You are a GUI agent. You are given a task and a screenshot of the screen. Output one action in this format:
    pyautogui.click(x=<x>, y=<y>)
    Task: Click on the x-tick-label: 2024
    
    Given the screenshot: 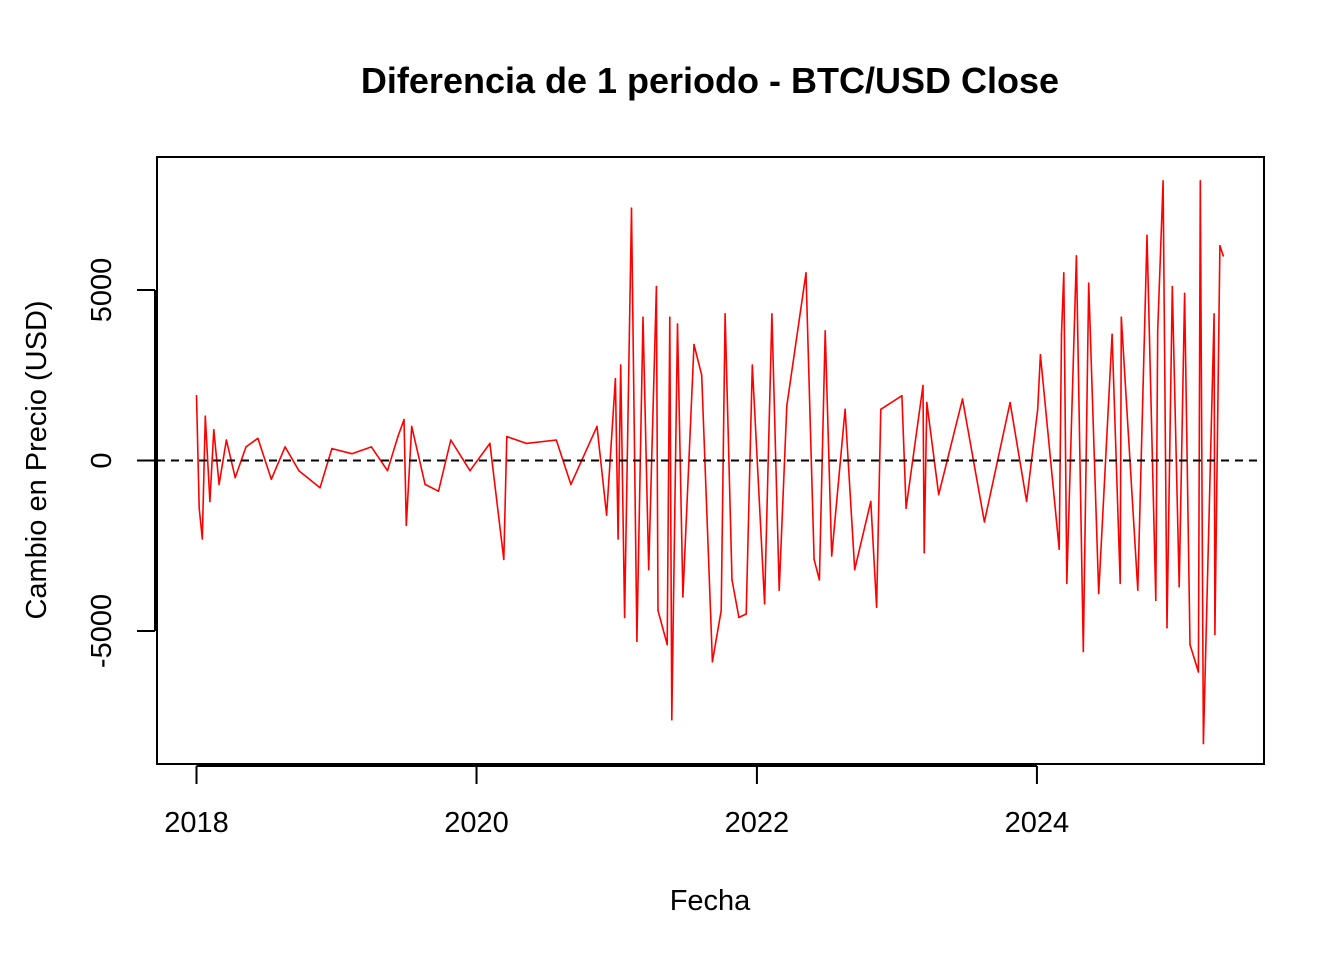 What is the action you would take?
    pyautogui.click(x=1037, y=823)
    